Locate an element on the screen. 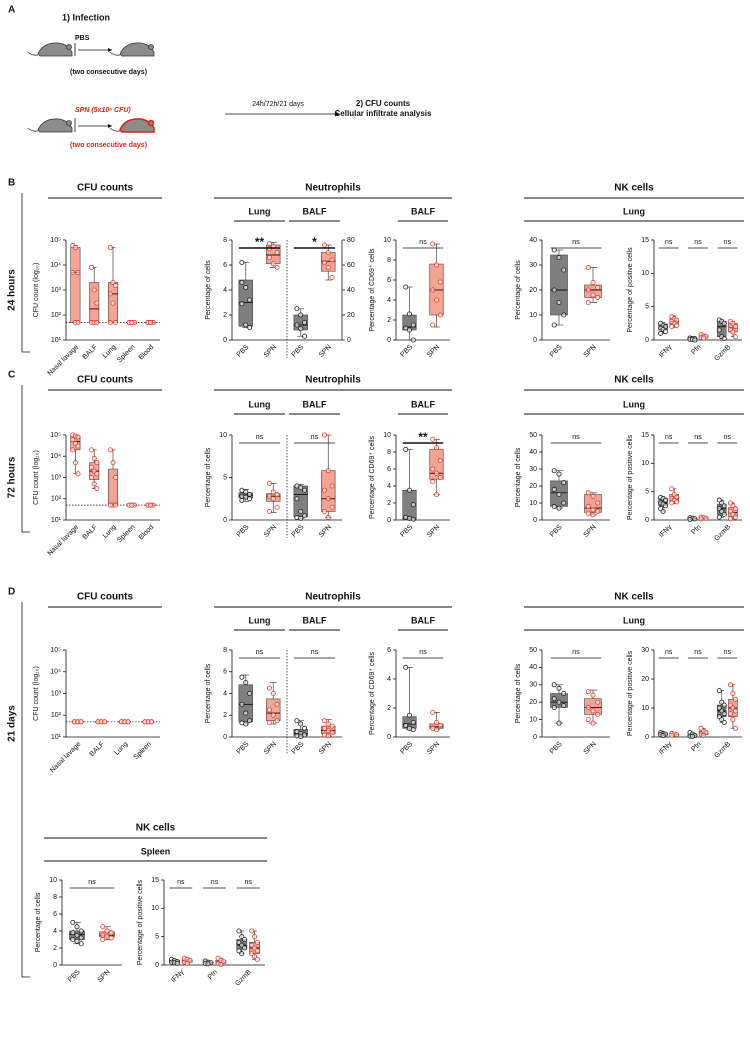 The image size is (750, 1039). step-label: 1) Infection is located at coordinates (86, 17).